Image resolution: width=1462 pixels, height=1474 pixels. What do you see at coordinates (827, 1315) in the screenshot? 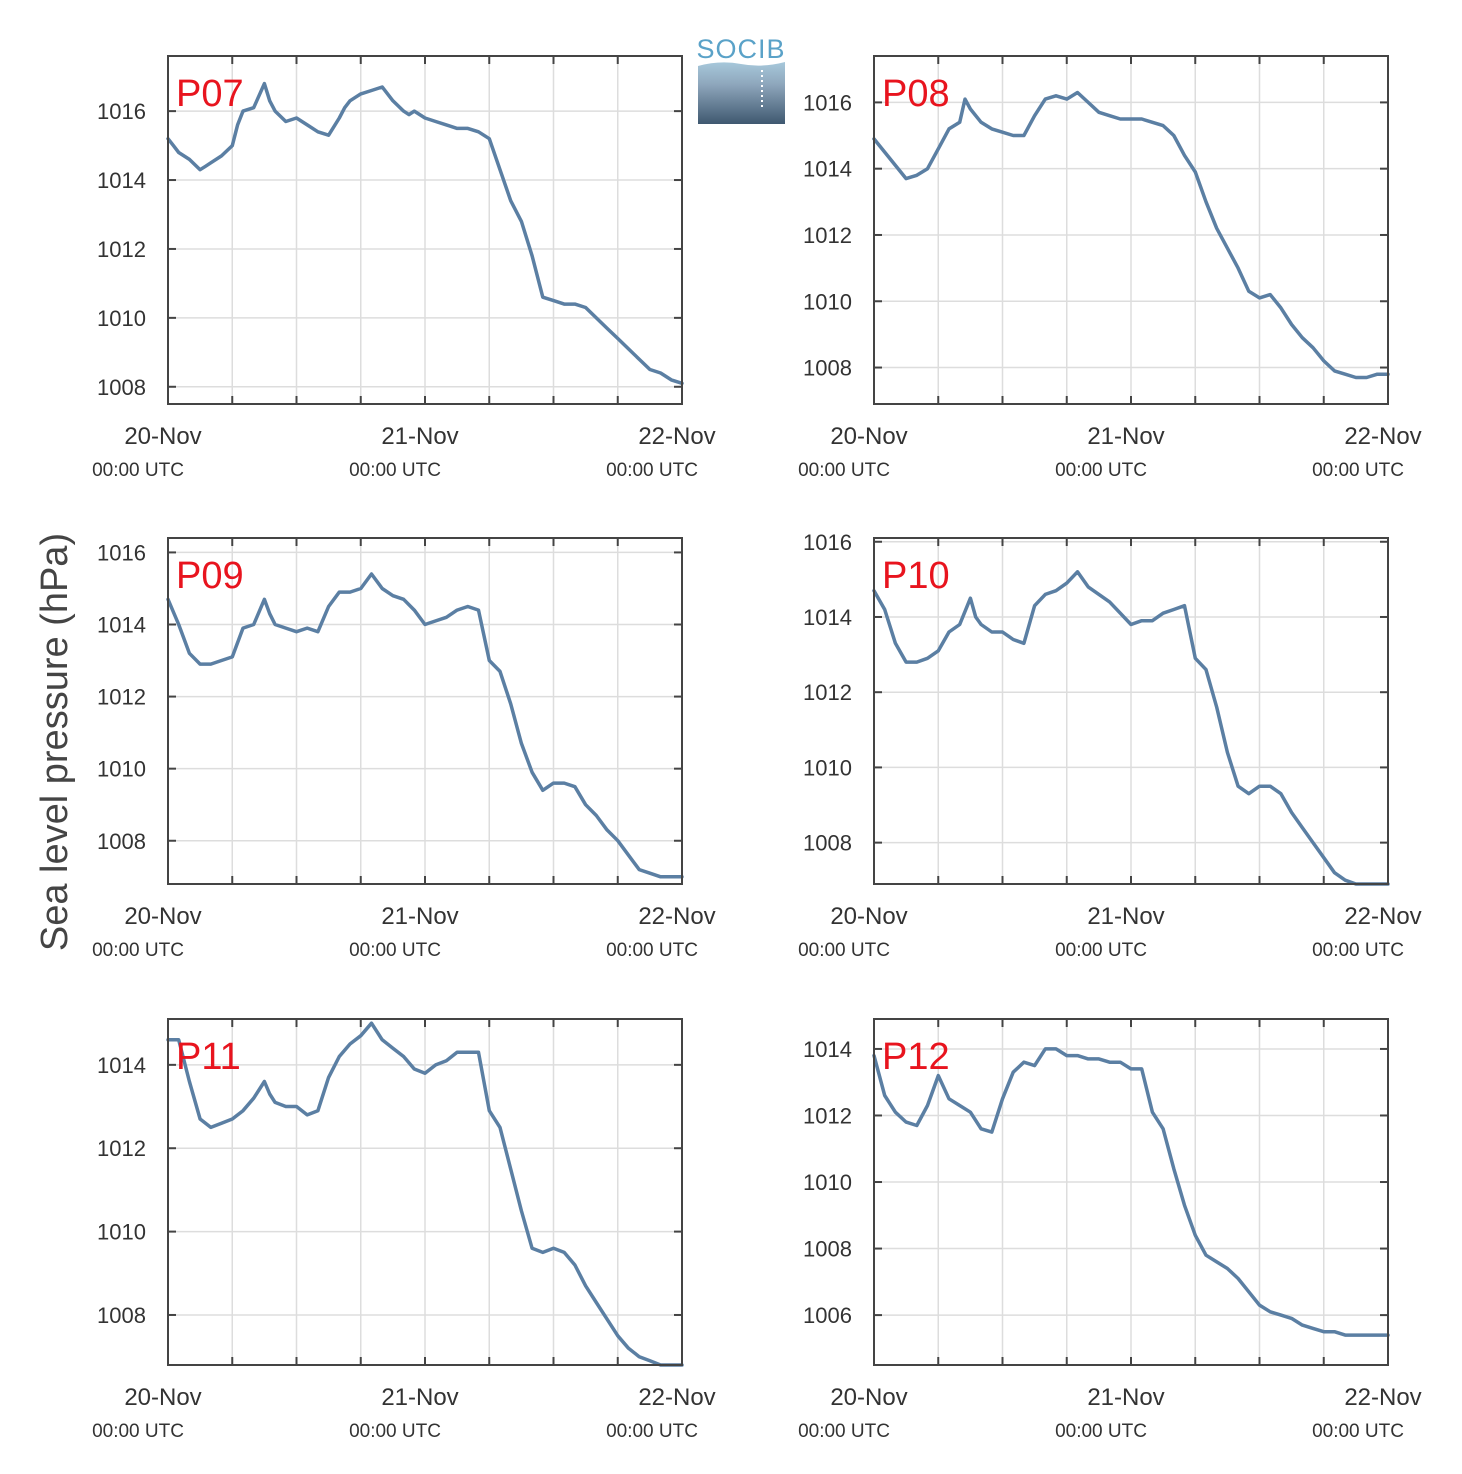
I see `y-tick-label: 1006` at bounding box center [827, 1315].